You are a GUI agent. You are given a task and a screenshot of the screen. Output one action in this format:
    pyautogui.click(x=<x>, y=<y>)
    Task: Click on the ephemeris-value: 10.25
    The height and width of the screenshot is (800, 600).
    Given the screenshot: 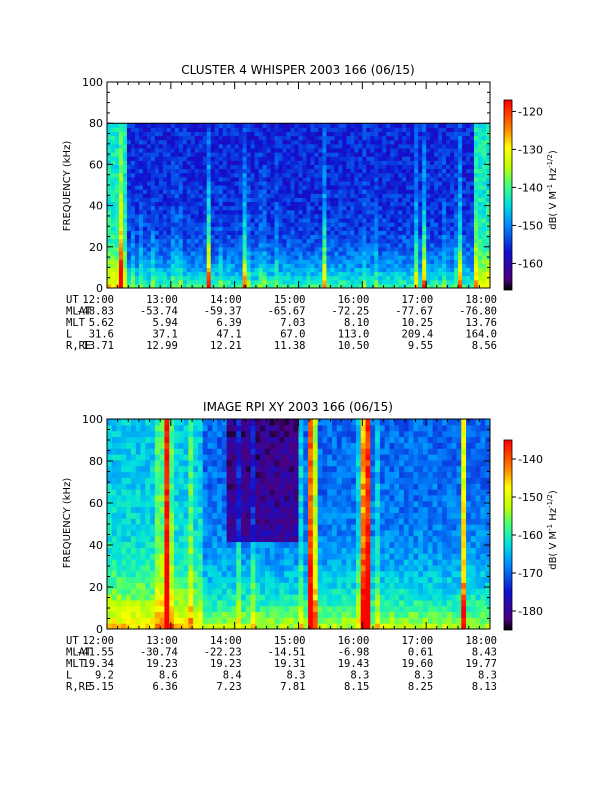 What is the action you would take?
    pyautogui.click(x=418, y=323)
    